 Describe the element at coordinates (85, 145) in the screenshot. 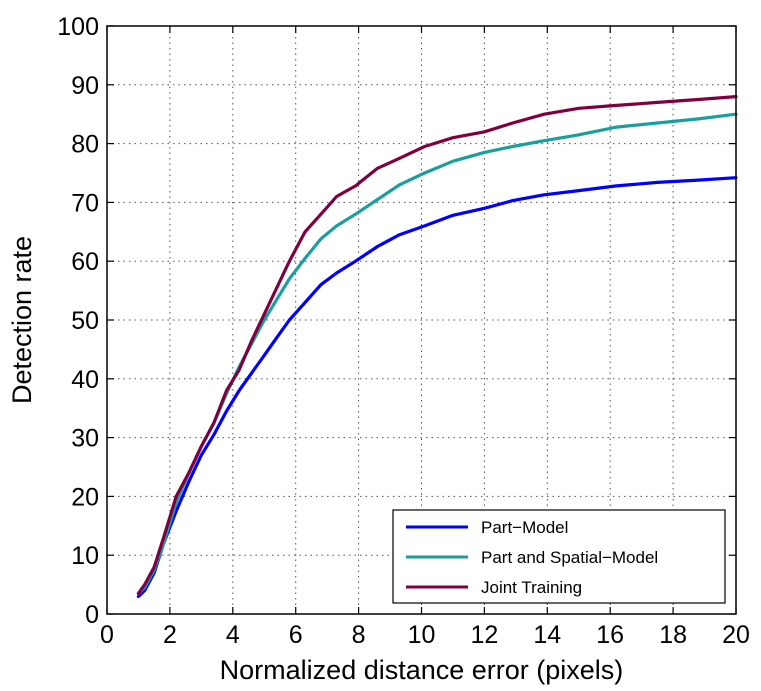

I see `y-tick-label: 80` at that location.